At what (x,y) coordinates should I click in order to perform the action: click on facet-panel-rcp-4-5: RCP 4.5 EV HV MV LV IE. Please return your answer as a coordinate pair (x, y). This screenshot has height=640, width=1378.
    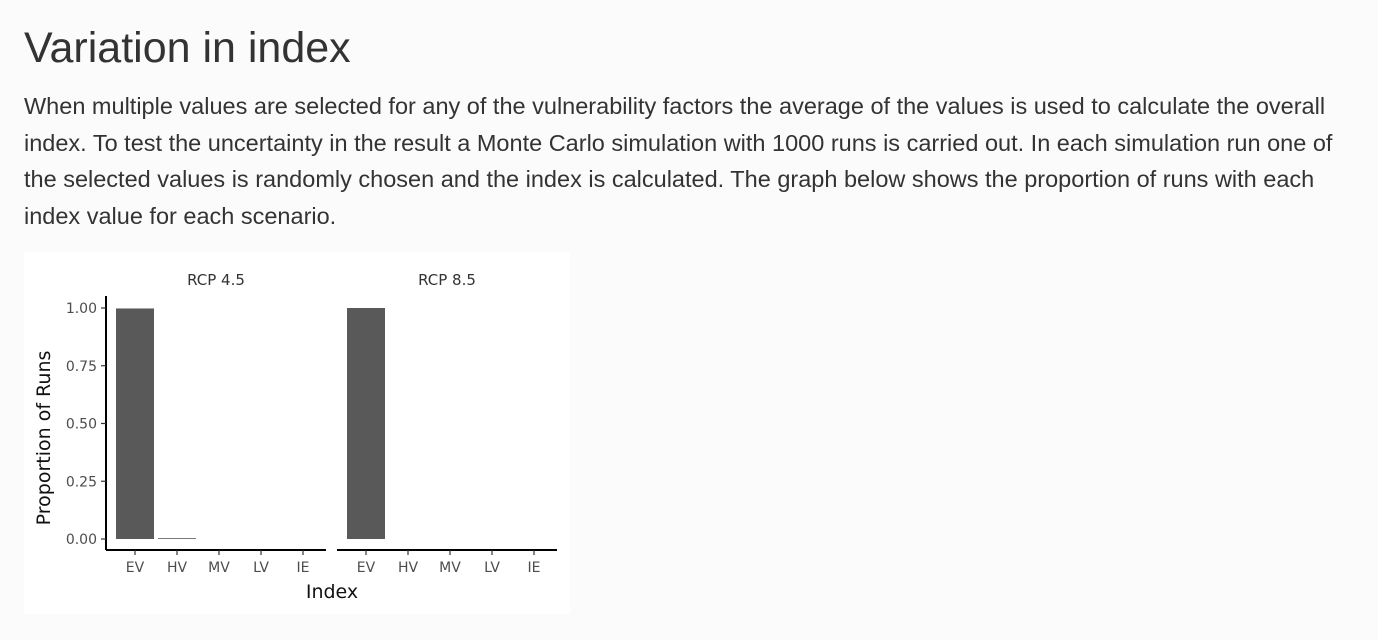
    Looking at the image, I should click on (216, 423).